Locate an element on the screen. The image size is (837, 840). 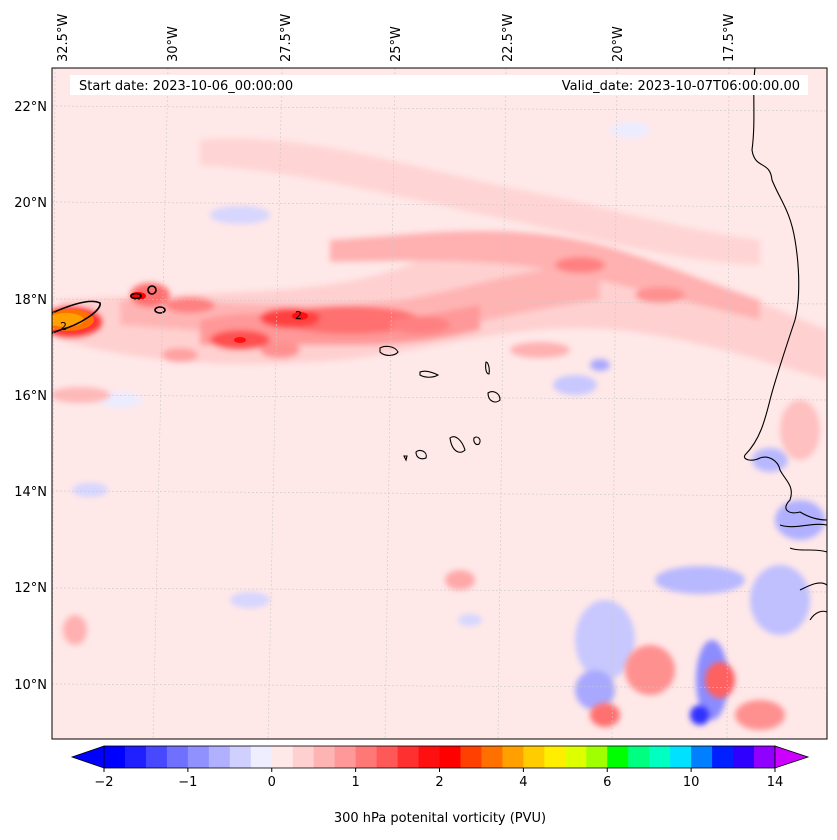
start-date-label: Start date: 2023-10-06_00:00:00 is located at coordinates (186, 86).